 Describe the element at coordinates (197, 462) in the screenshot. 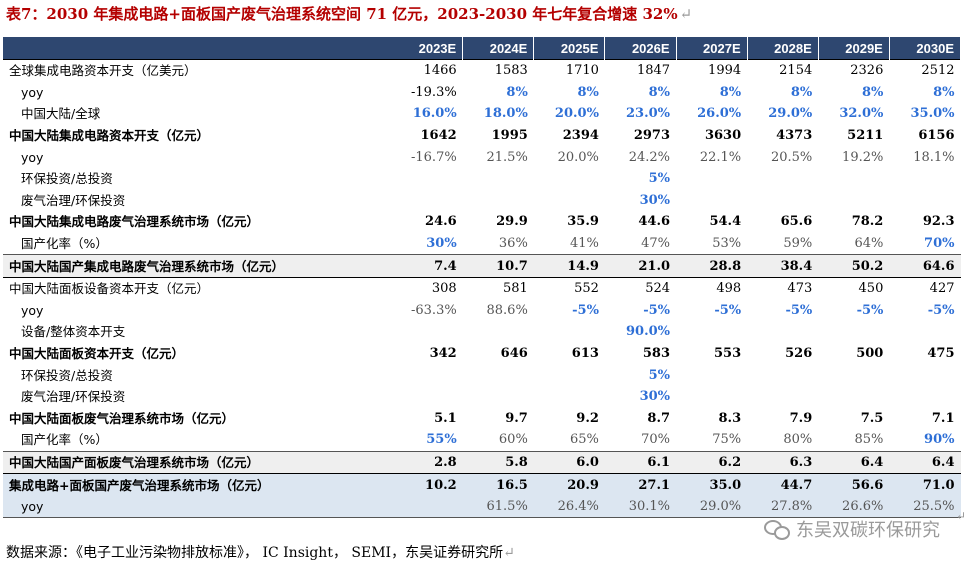

I see `row-label: 中国大陆国产面板废气治理系统市场（亿元）` at that location.